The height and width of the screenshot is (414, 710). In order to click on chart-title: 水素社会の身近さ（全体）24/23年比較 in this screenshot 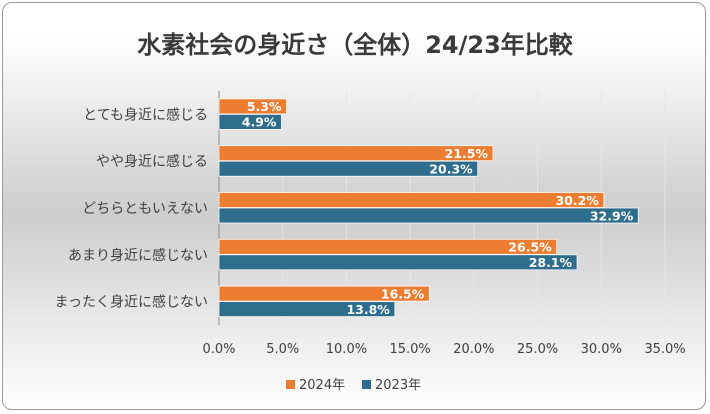, I will do `click(355, 45)`.